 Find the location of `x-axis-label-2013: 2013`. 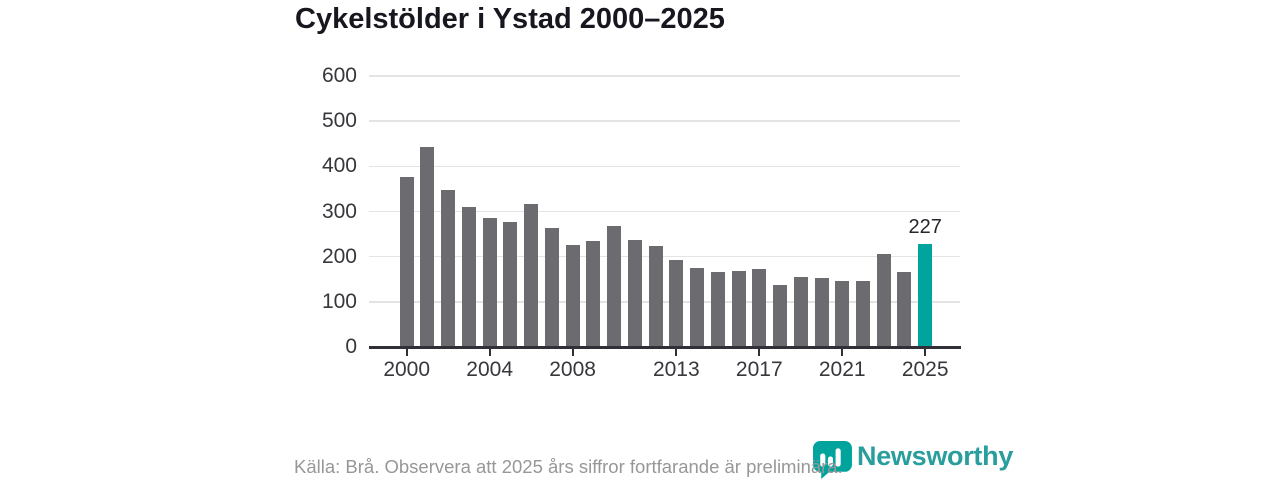

x-axis-label-2013: 2013 is located at coordinates (676, 369).